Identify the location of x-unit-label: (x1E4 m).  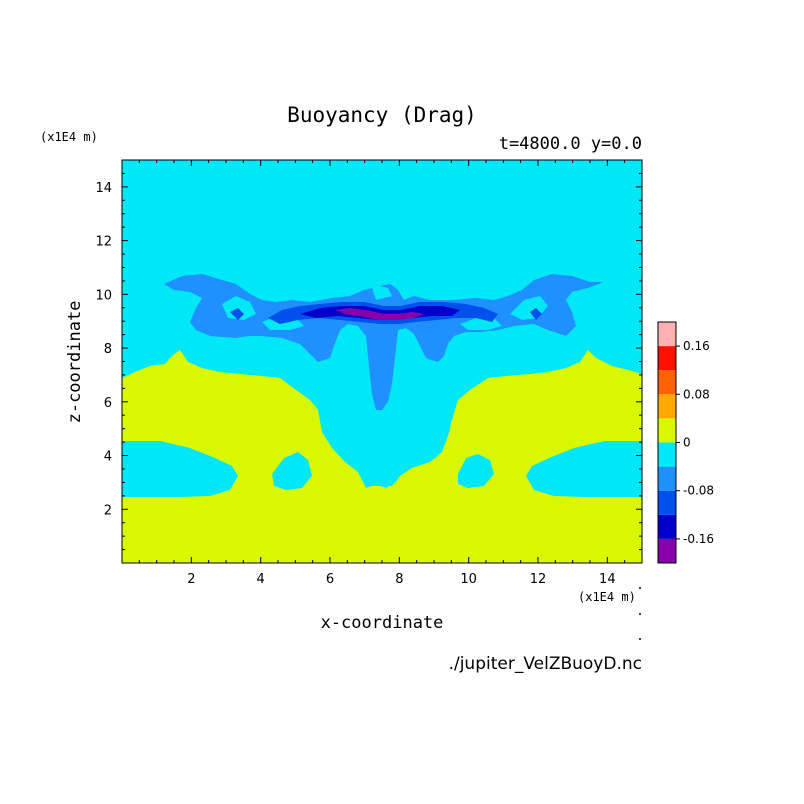
(607, 597).